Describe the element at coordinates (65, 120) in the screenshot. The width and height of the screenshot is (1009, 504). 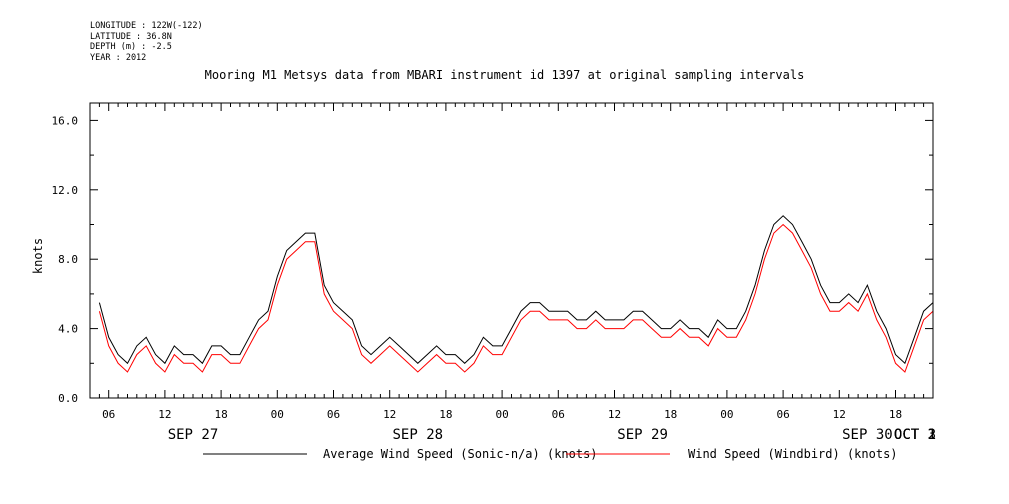
I see `y-tick-label: 16.0` at that location.